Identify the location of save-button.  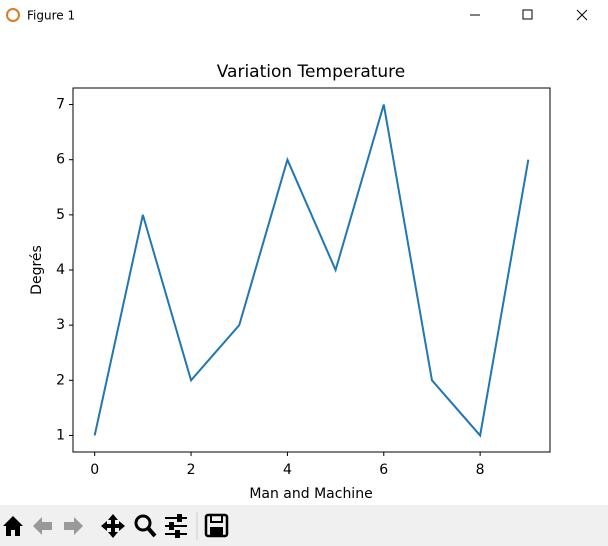
(216, 525).